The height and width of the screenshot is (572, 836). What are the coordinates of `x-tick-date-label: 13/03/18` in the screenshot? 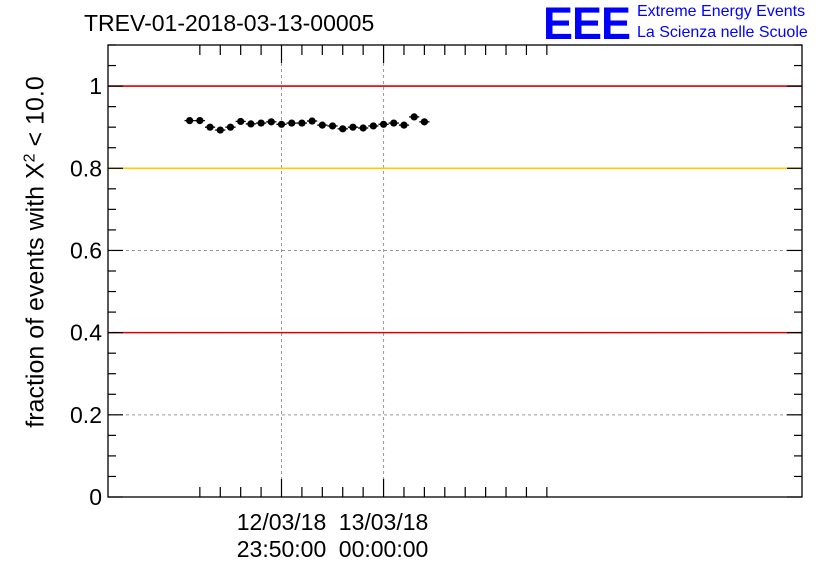 It's located at (384, 522).